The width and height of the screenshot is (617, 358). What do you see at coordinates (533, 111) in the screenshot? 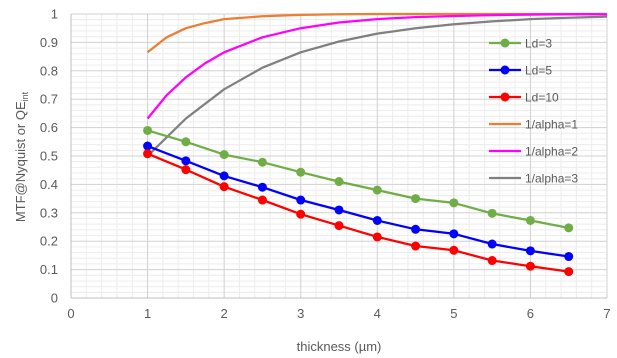
I see `legend: Ld=3 Ld=5 Ld=10 1/alpha=1 1/alpha=2 1/alpha=3` at bounding box center [533, 111].